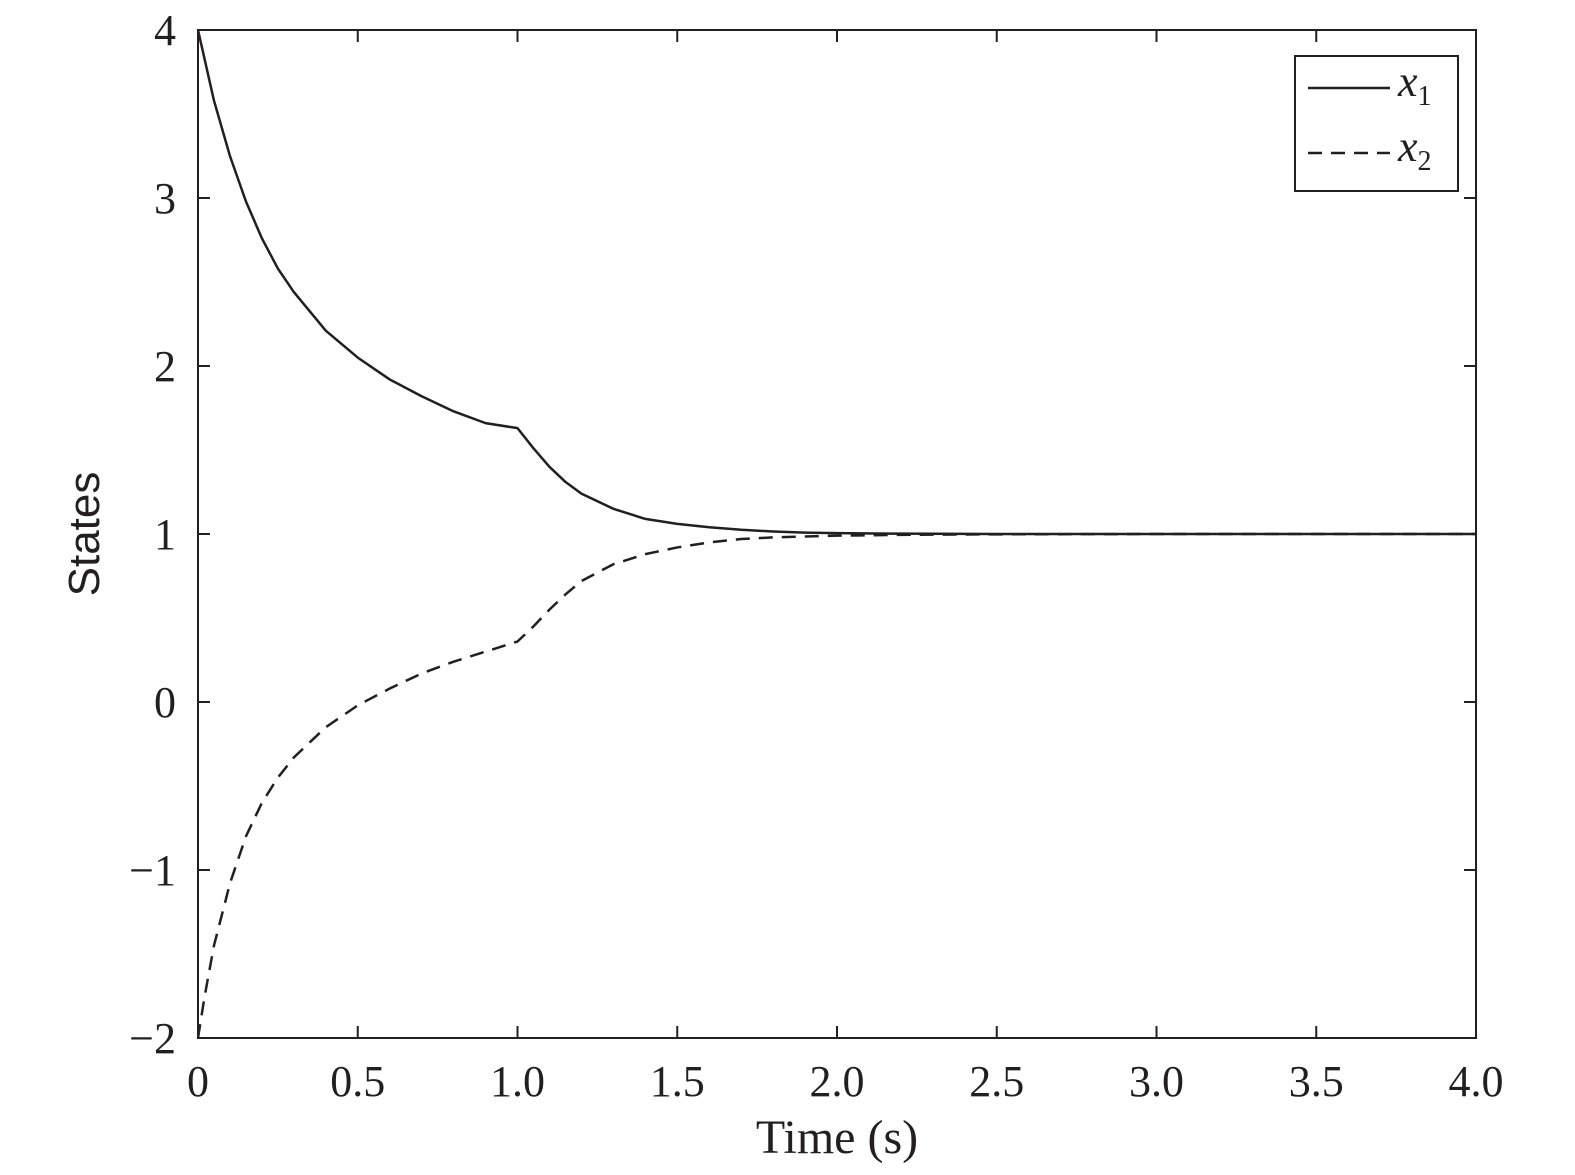 This screenshot has height=1175, width=1575. What do you see at coordinates (1156, 1081) in the screenshot?
I see `x-tick-label: 3.0` at bounding box center [1156, 1081].